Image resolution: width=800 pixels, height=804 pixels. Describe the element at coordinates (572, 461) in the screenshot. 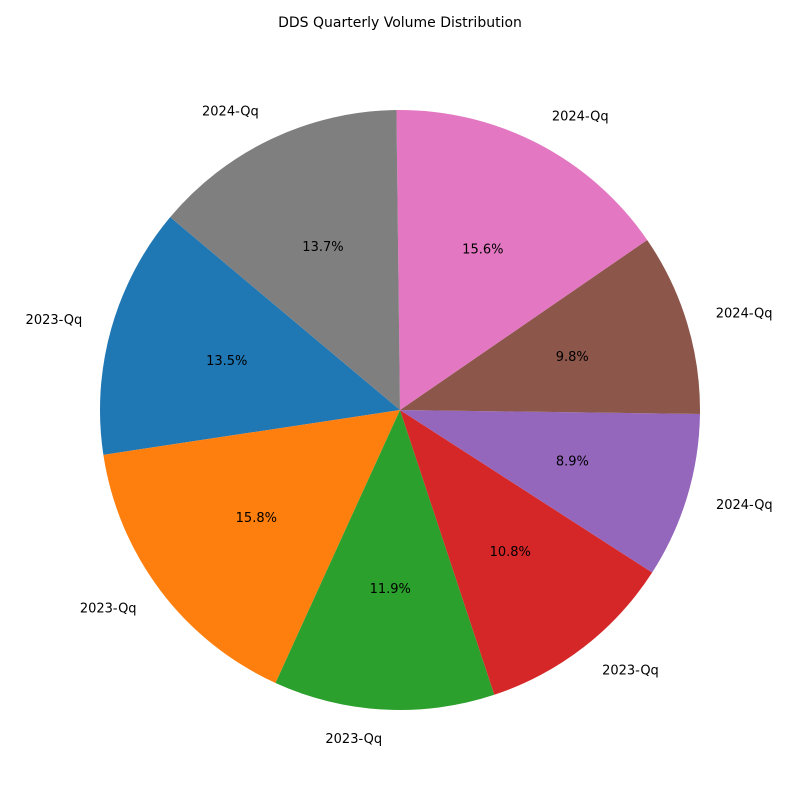

I see `slice-percent-label: 8.9%` at that location.